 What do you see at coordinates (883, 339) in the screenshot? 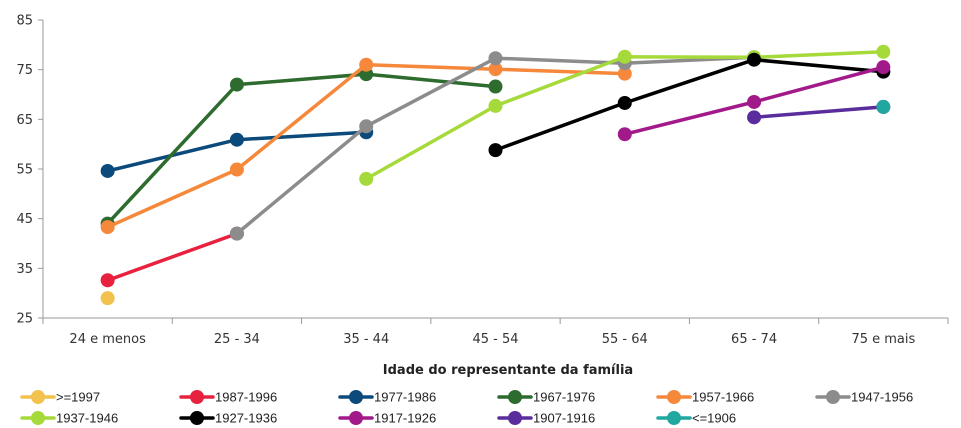
I see `x-tick-label: 75 e mais` at bounding box center [883, 339].